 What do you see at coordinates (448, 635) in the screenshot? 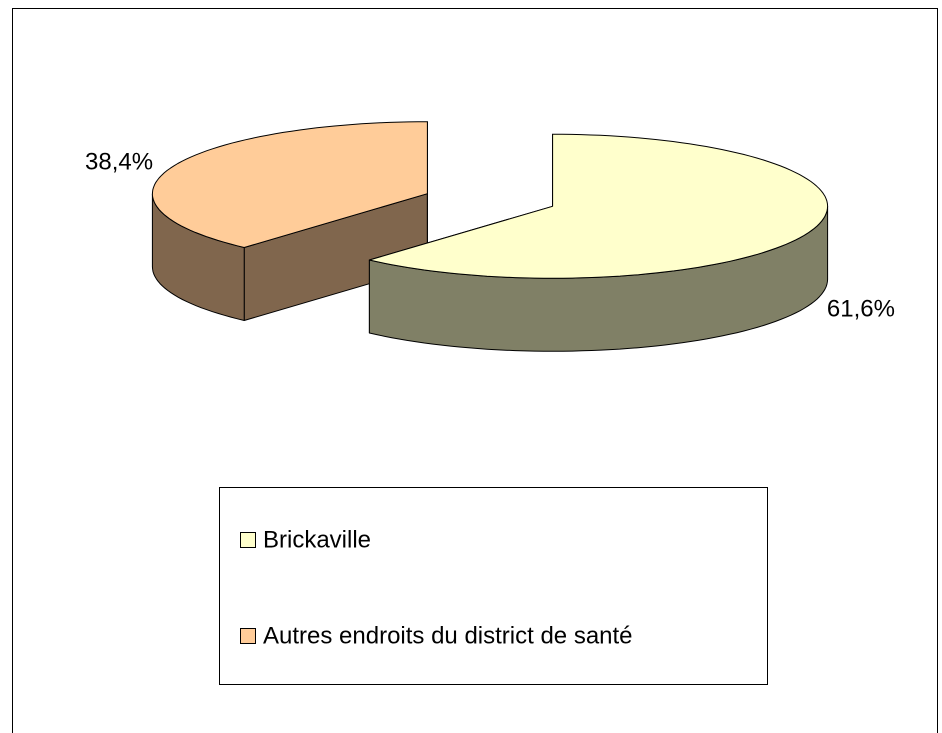
I see `legend-label: Autres endroits du district de santé` at bounding box center [448, 635].